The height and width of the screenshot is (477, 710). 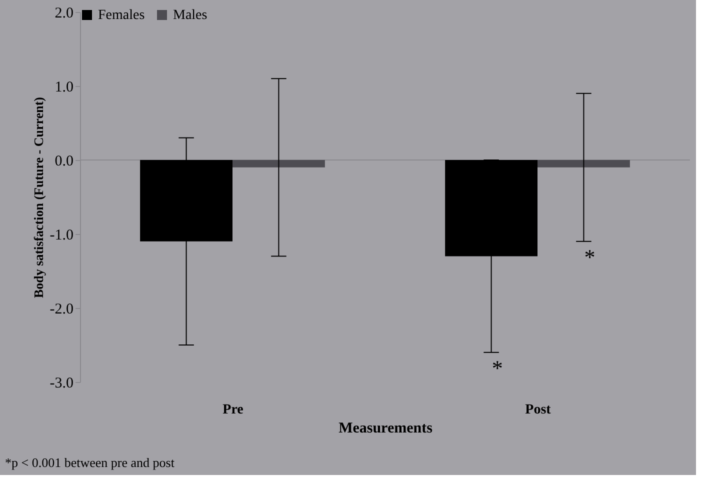 I want to click on legend-label: Females, so click(x=121, y=15).